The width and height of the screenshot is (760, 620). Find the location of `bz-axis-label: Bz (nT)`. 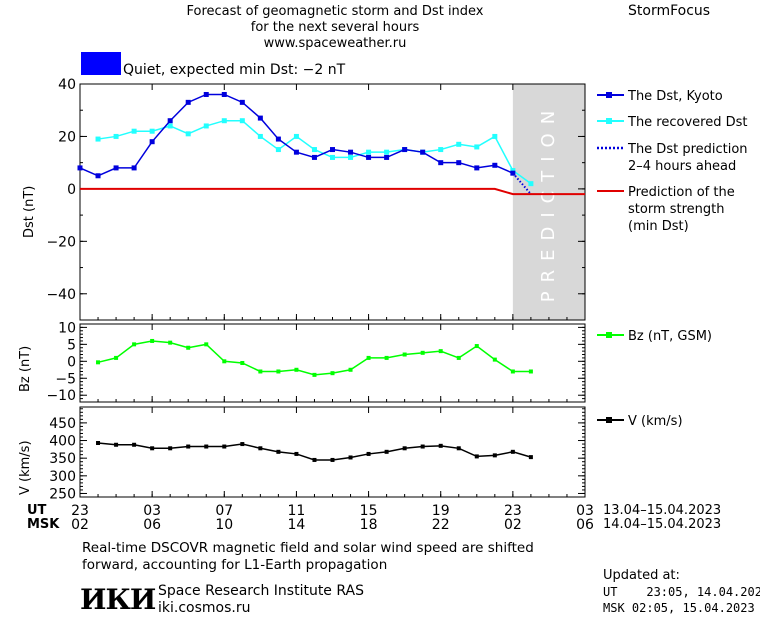

bz-axis-label: Bz (nT) is located at coordinates (25, 368).